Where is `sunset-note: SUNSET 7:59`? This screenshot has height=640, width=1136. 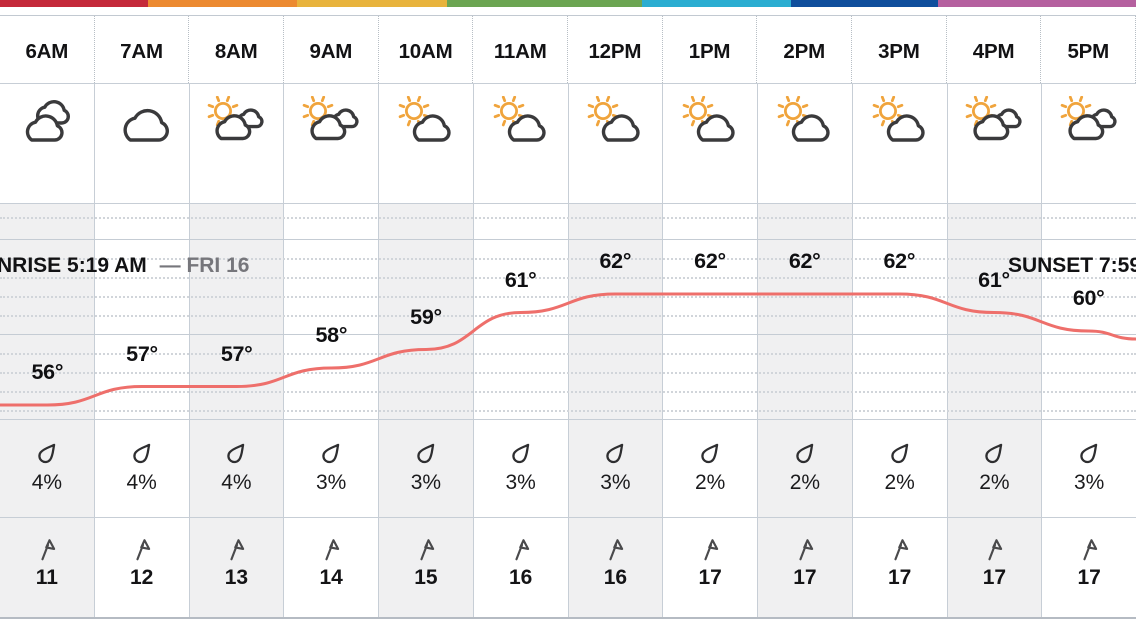 sunset-note: SUNSET 7:59 is located at coordinates (1072, 266).